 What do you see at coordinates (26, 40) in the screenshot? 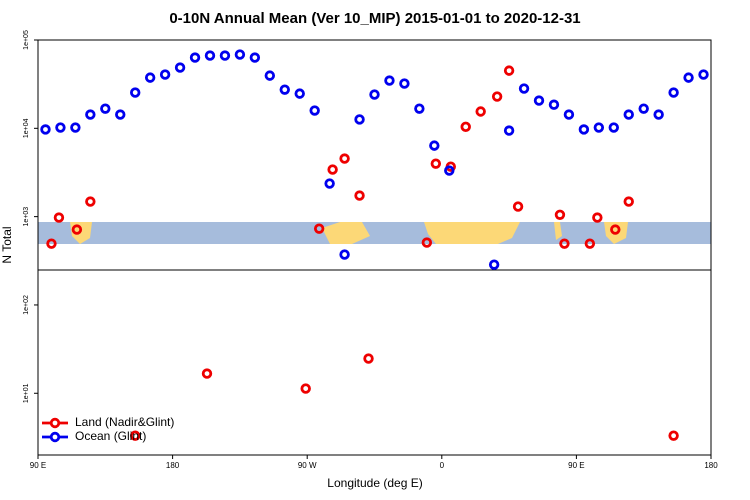
I see `y-tick-label: 1e+05` at bounding box center [26, 40].